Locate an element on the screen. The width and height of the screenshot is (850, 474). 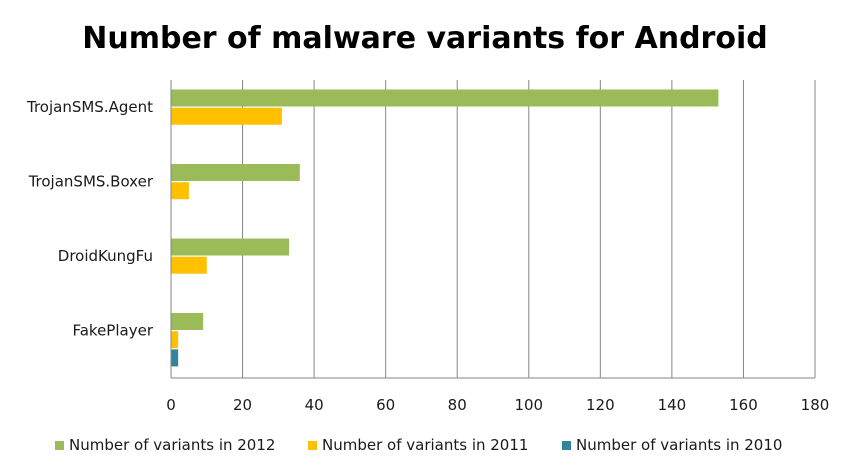
category-label-3: FakePlayer is located at coordinates (112, 331).